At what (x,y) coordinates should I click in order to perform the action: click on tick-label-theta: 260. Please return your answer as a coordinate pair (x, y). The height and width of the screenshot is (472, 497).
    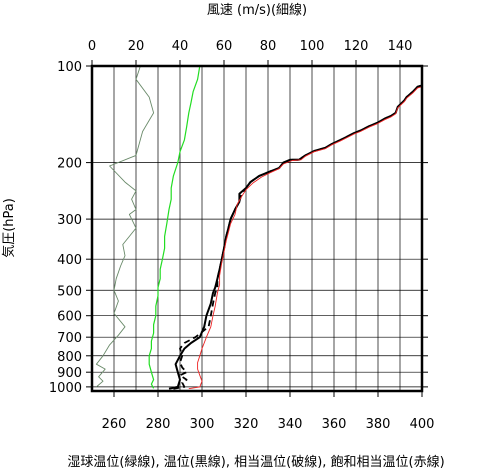
    Looking at the image, I should click on (114, 424).